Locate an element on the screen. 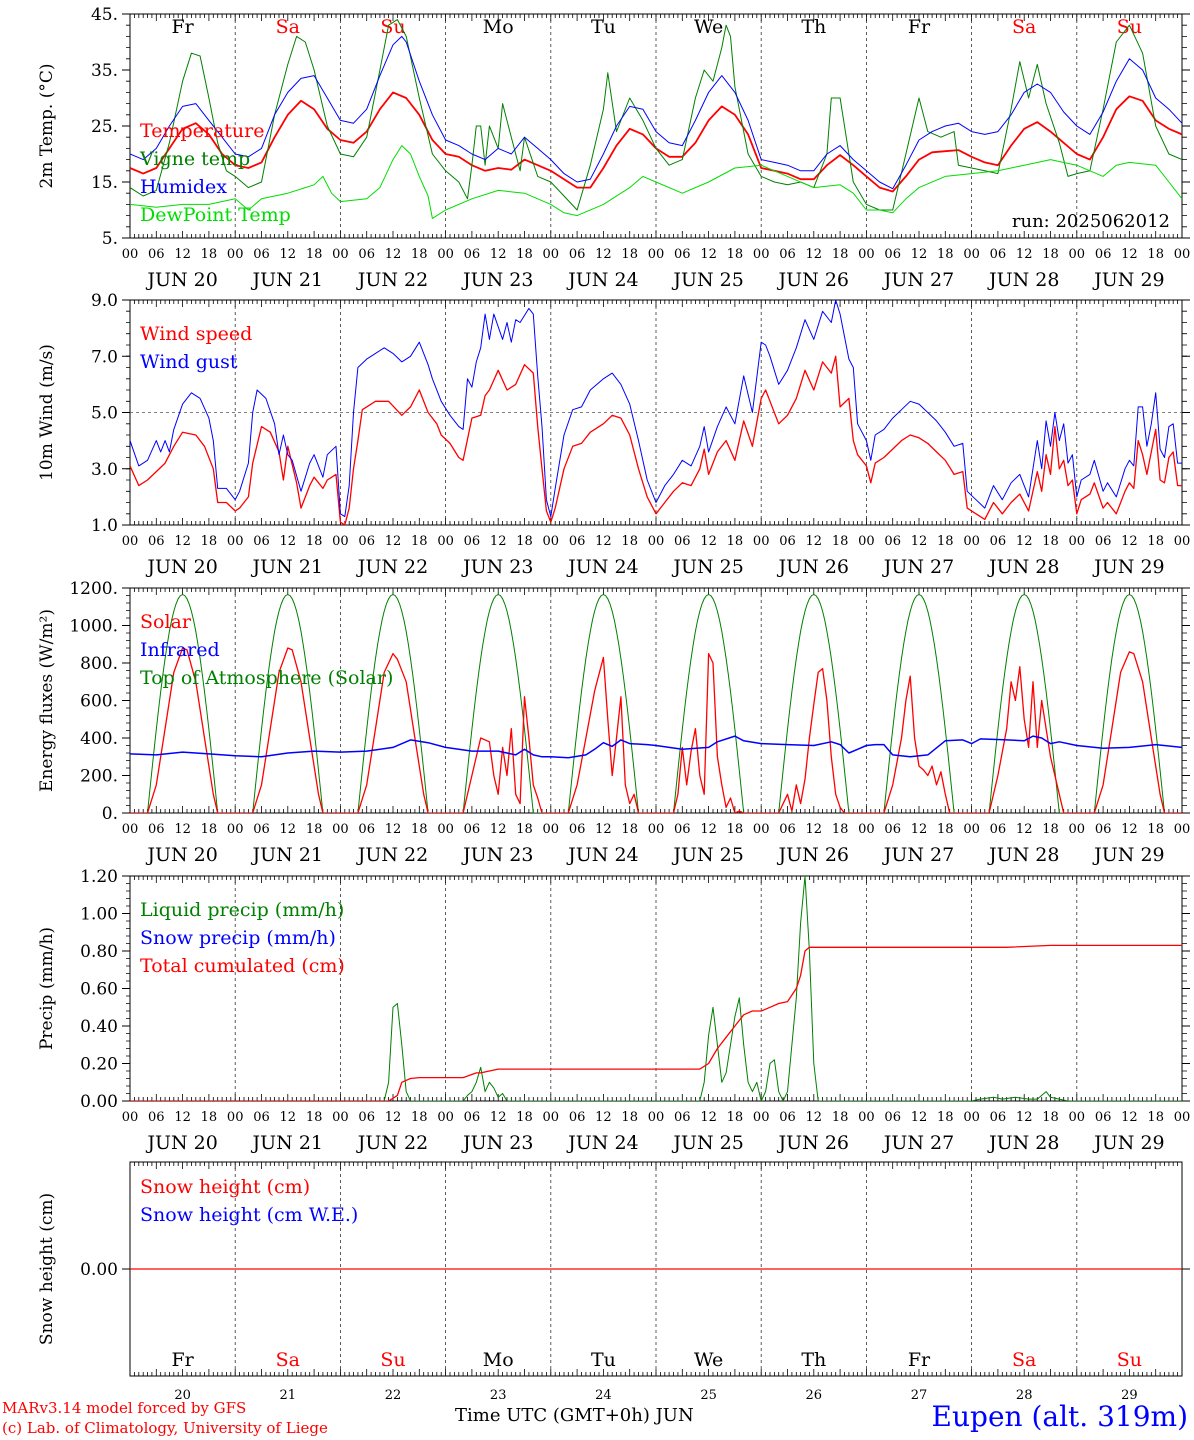 The width and height of the screenshot is (1194, 1440). day-name: Mo is located at coordinates (498, 1360).